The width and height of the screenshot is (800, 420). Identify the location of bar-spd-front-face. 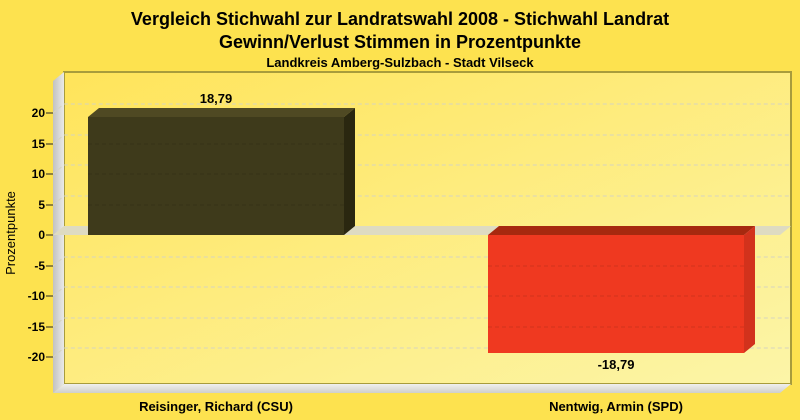
(616, 294).